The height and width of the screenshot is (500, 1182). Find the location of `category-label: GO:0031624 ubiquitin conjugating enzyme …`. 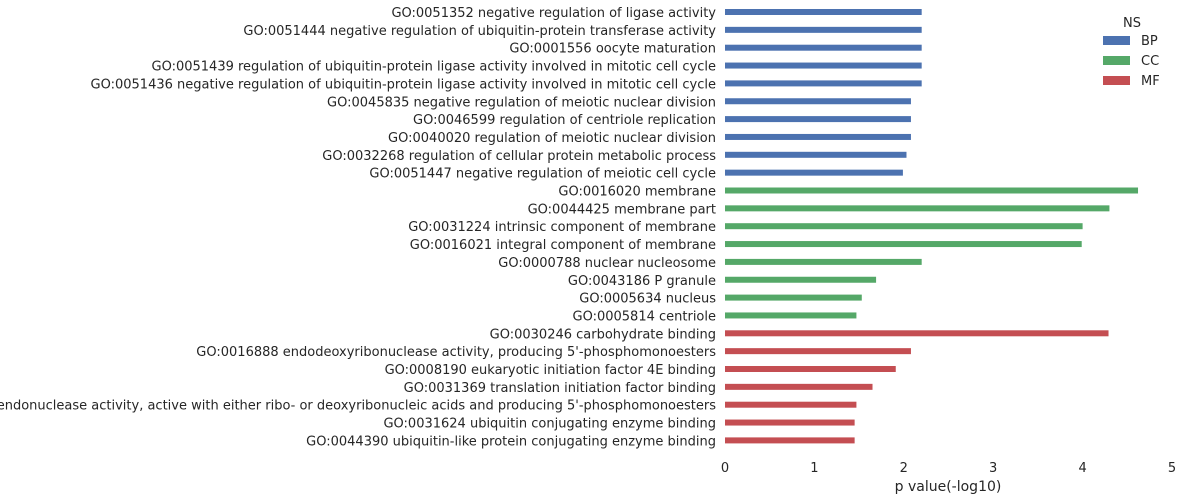

category-label: GO:0031624 ubiquitin conjugating enzyme … is located at coordinates (549, 424).